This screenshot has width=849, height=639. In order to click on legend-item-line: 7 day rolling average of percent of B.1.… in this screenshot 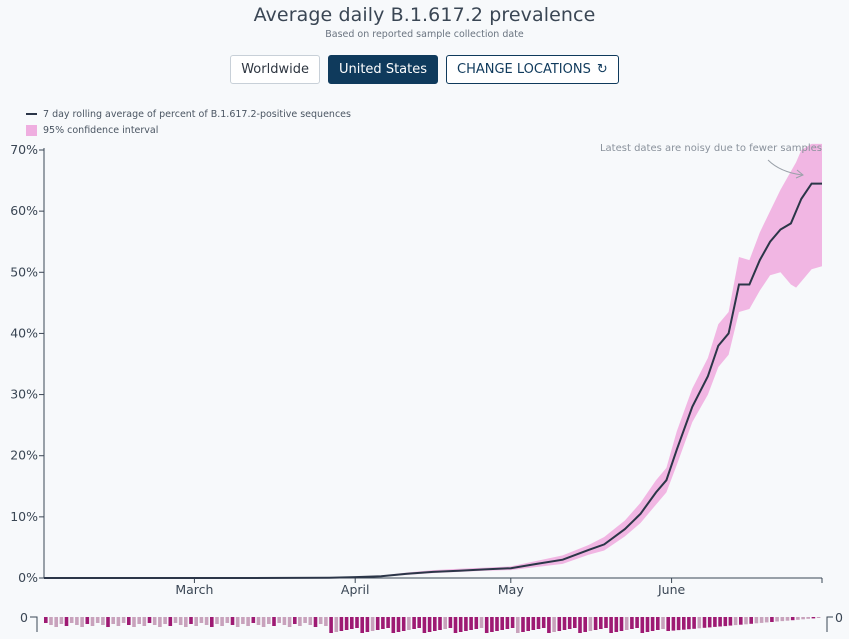, I will do `click(188, 114)`.